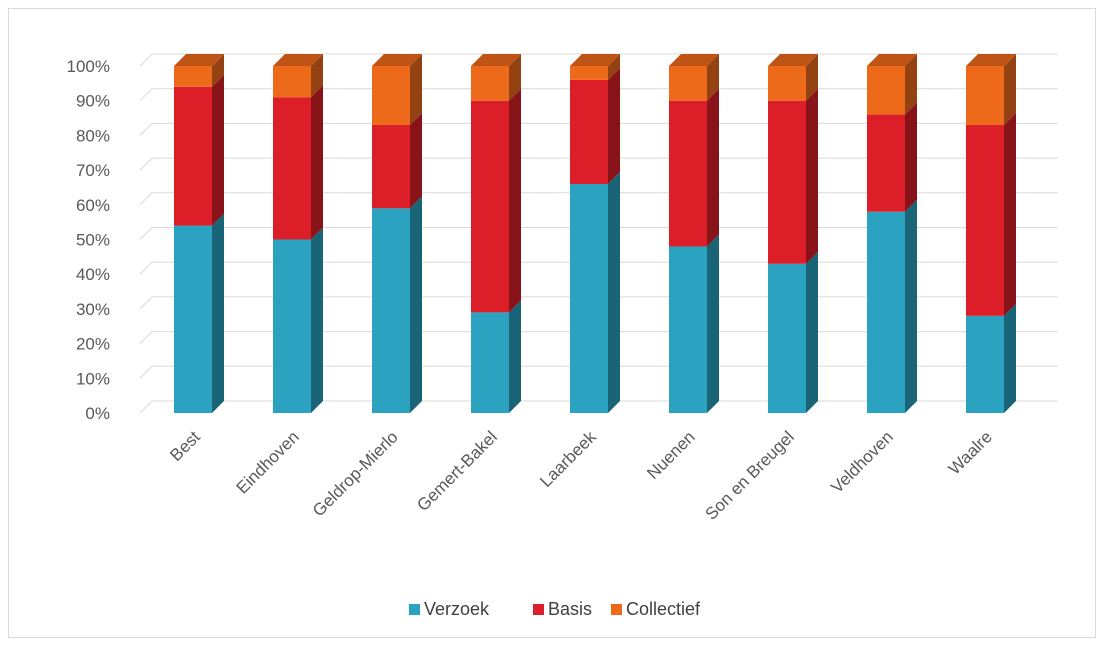 Image resolution: width=1108 pixels, height=646 pixels. I want to click on x-tick-label: Laarbeek, so click(568, 459).